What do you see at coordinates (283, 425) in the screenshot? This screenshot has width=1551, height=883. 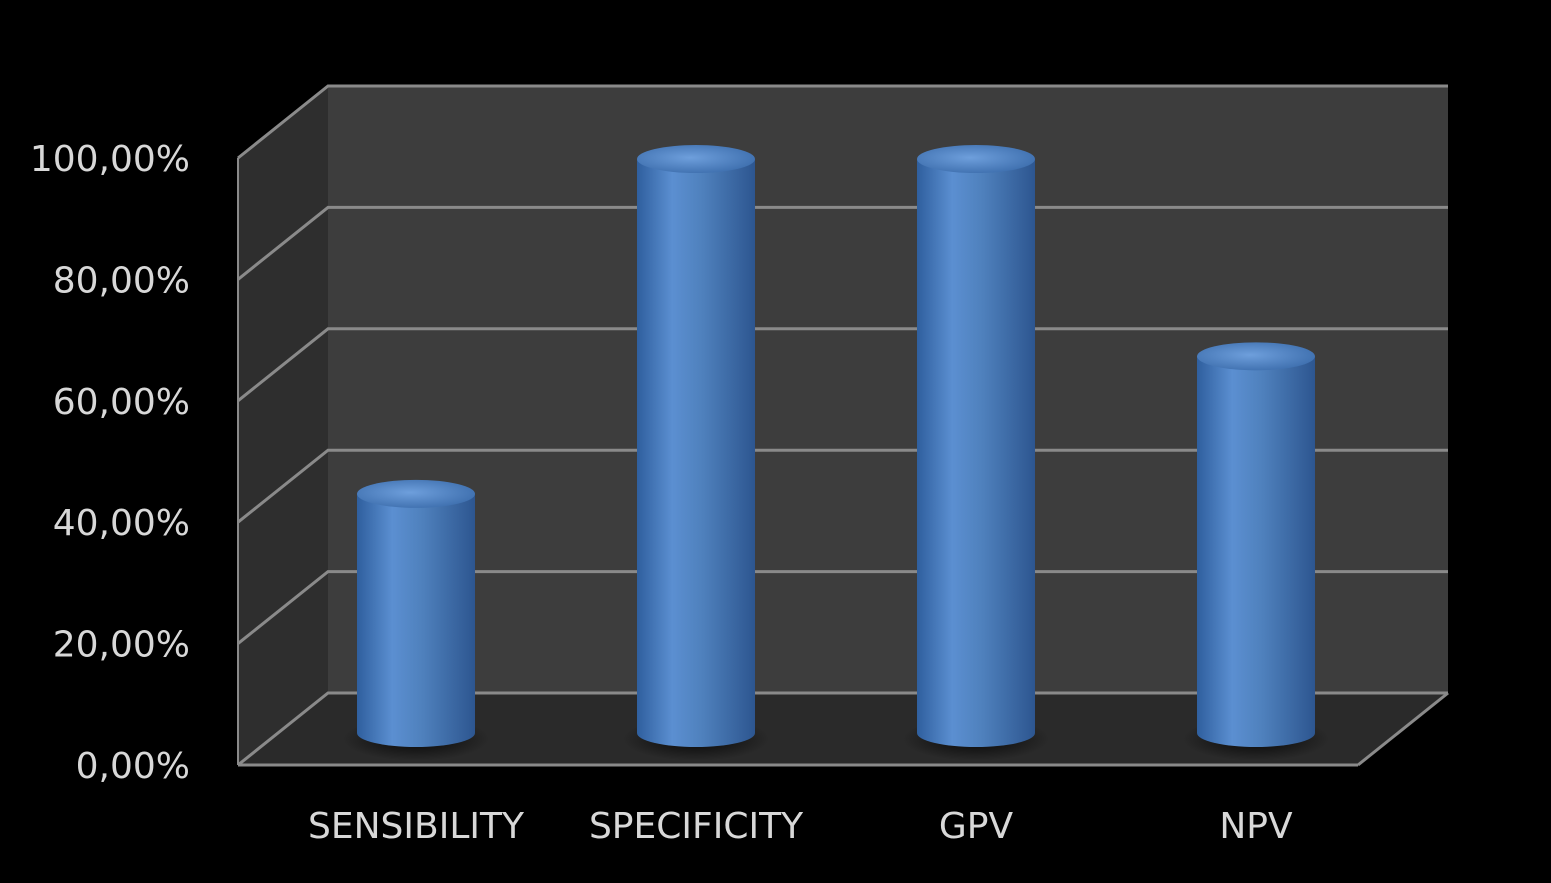 I see `side-wall` at bounding box center [283, 425].